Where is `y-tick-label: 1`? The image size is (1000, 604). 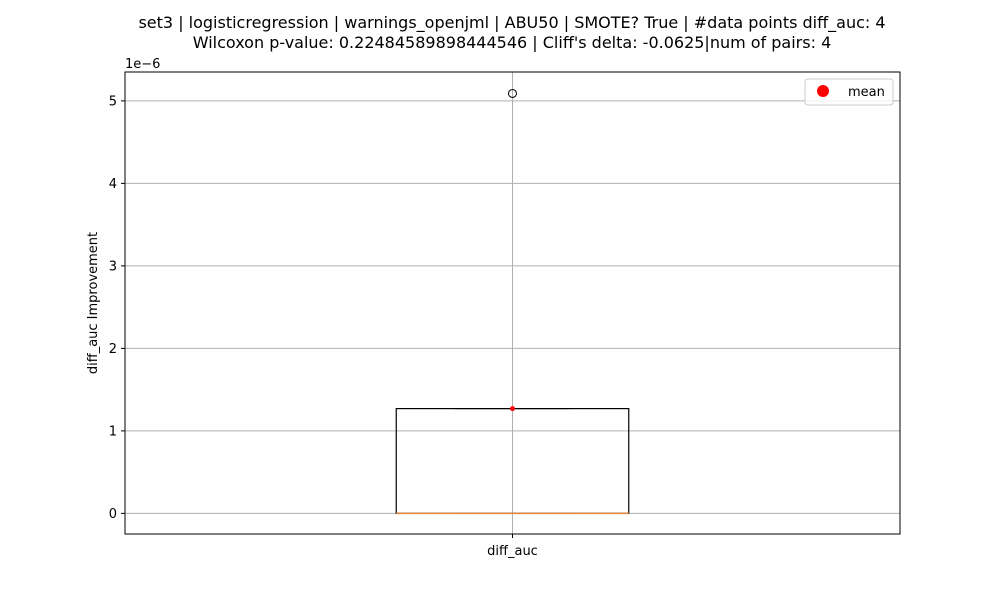
y-tick-label: 1 is located at coordinates (113, 431).